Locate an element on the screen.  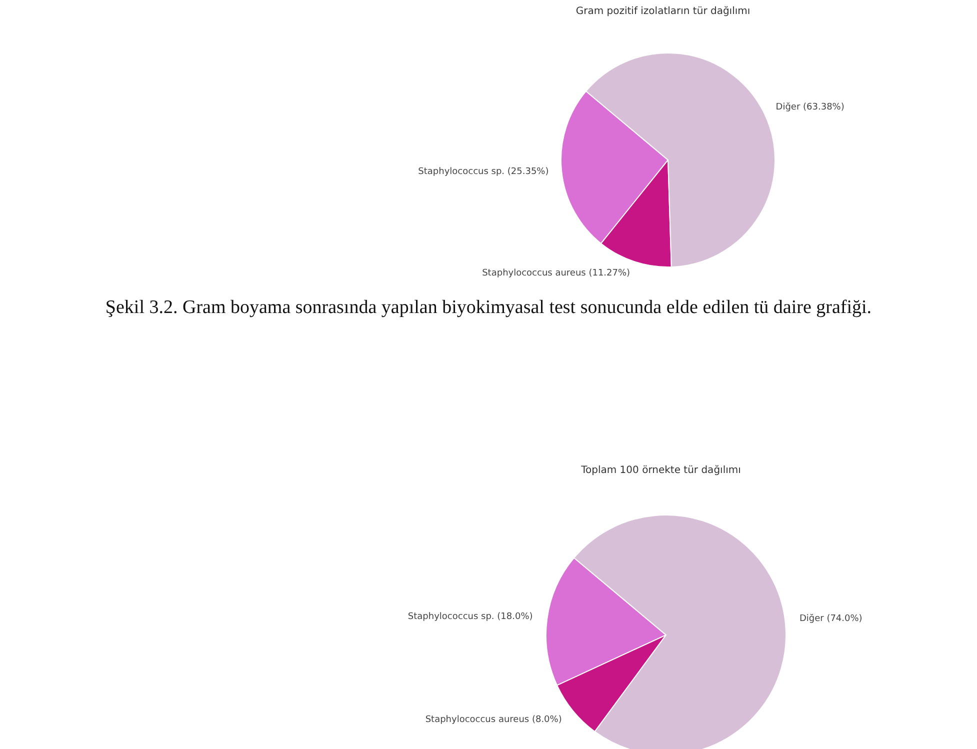
slice-label: Diğer (74.0%) is located at coordinates (830, 618).